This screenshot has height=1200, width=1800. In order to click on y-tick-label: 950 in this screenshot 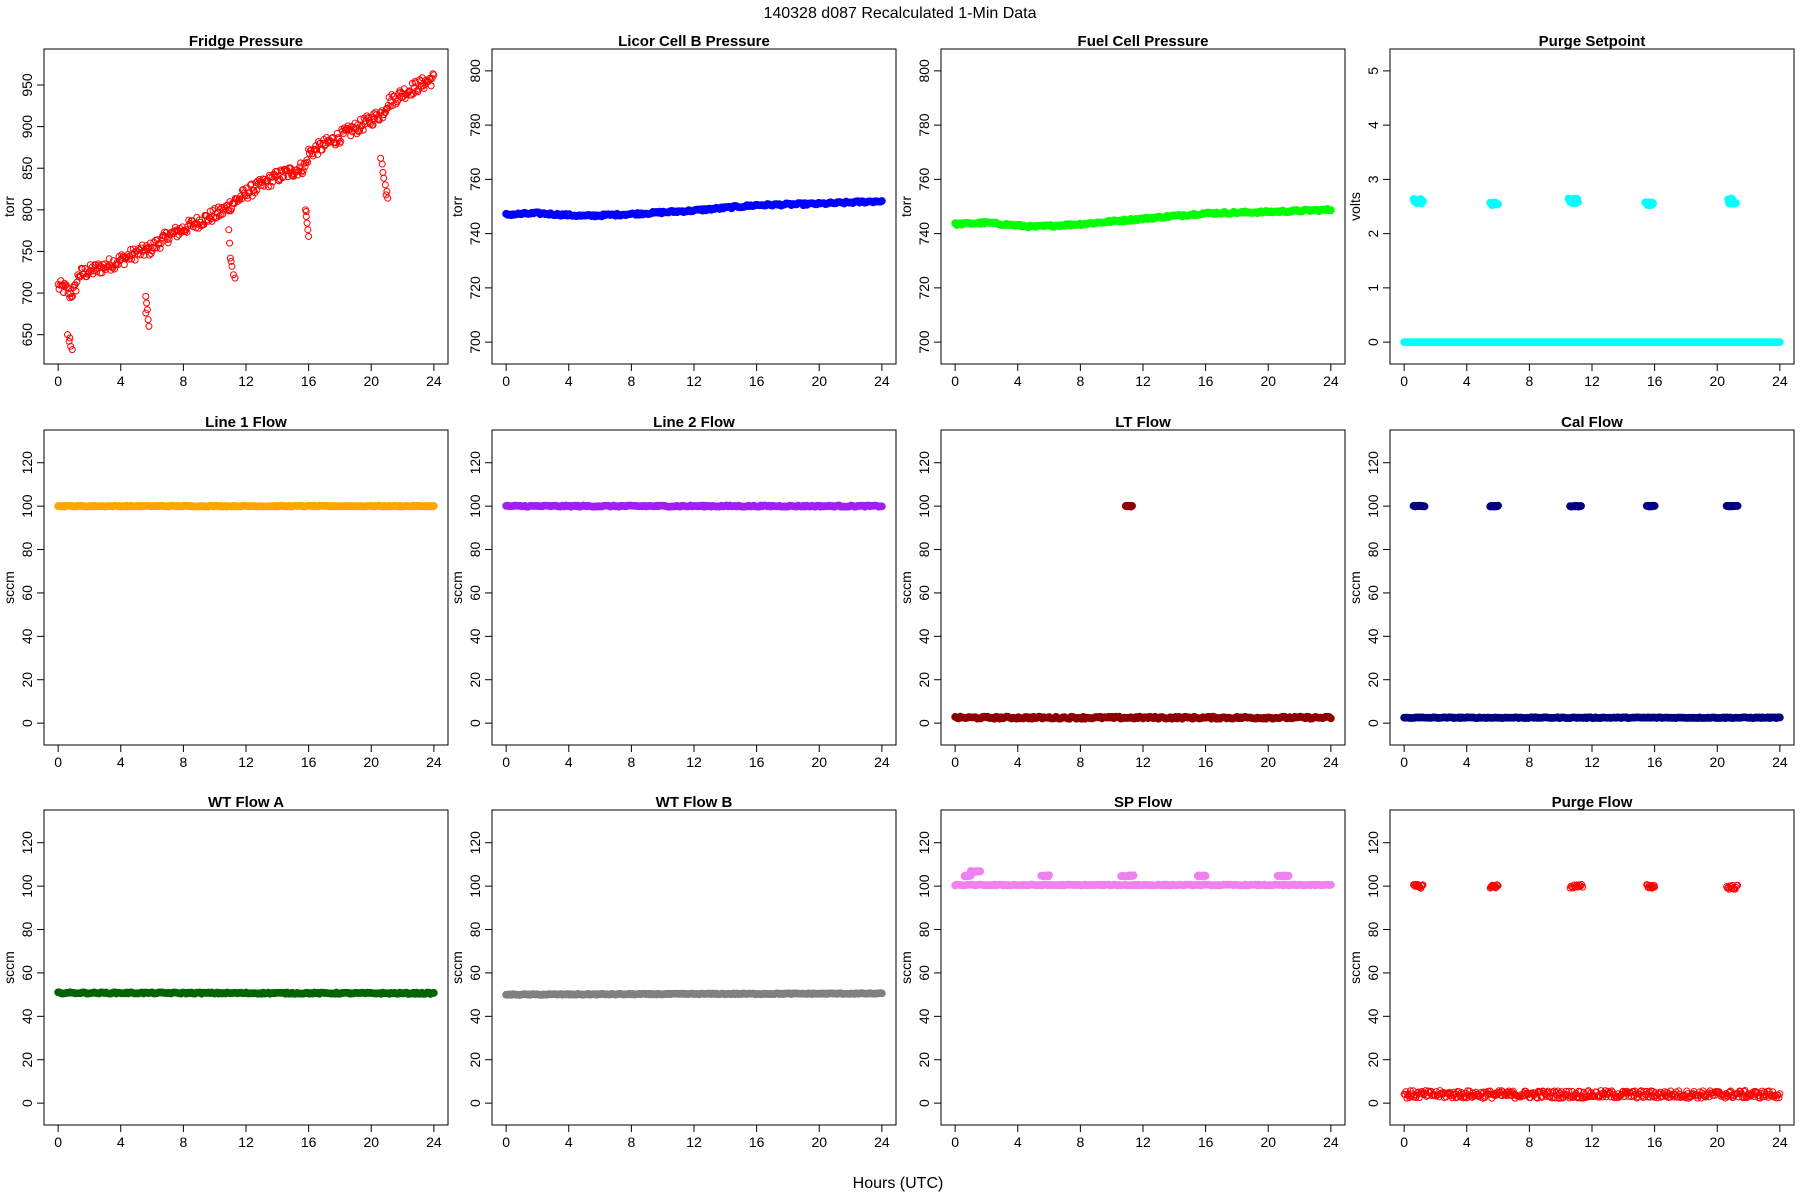, I will do `click(27, 85)`.